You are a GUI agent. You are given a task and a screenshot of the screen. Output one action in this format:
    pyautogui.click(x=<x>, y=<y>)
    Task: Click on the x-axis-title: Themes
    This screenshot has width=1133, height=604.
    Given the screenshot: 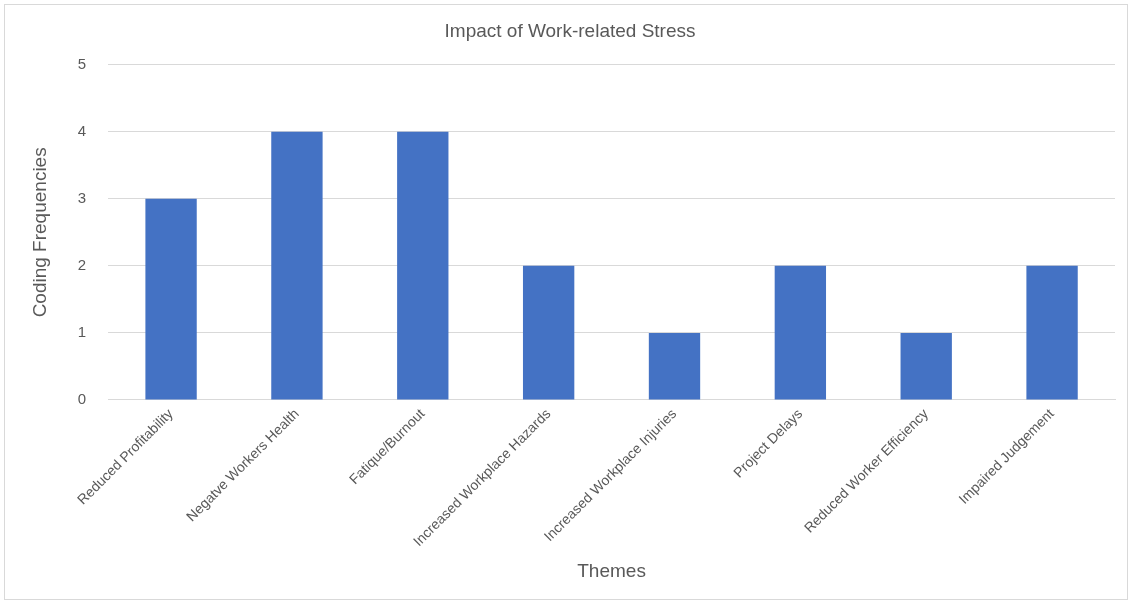 What is the action you would take?
    pyautogui.click(x=611, y=570)
    